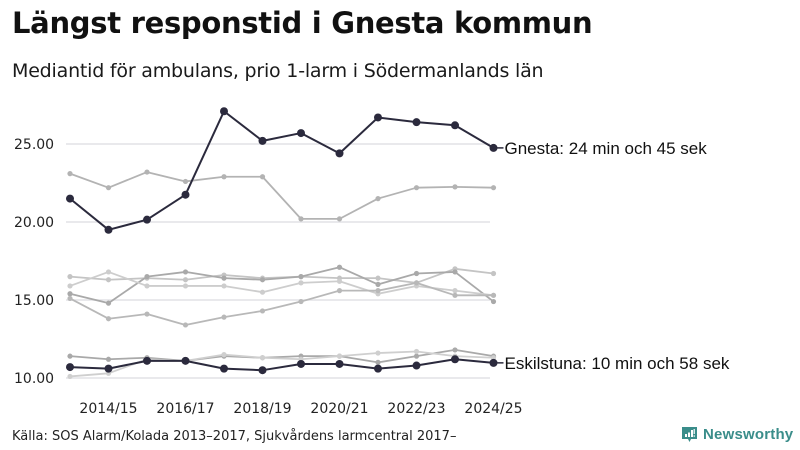 The width and height of the screenshot is (800, 450). Describe the element at coordinates (282, 365) in the screenshot. I see `series-eskilstuna` at that location.